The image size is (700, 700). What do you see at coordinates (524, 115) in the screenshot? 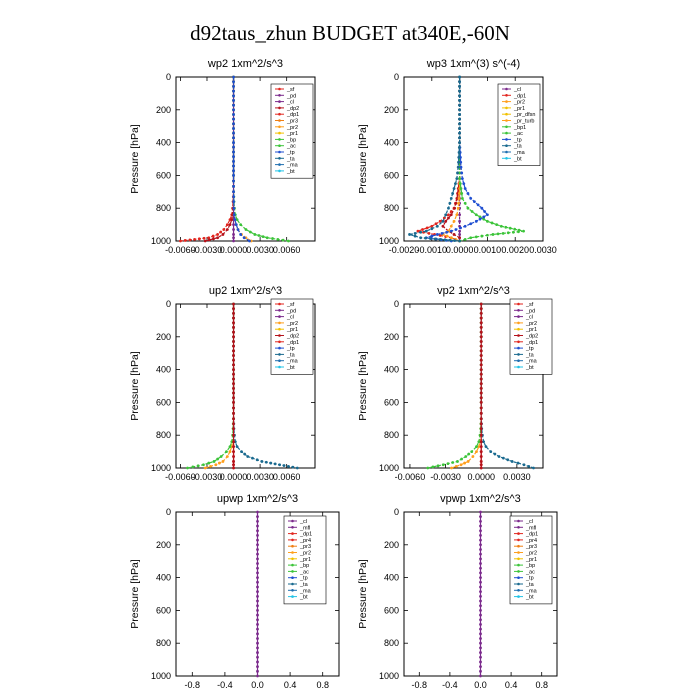
I see `legend-label: _pr_dfsn` at bounding box center [524, 115].